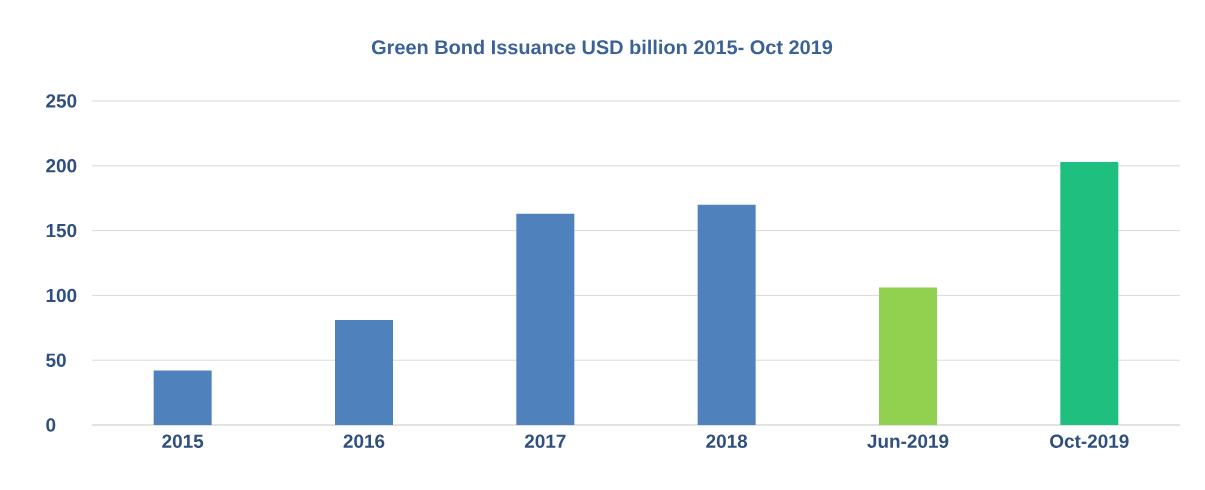 The width and height of the screenshot is (1205, 490). I want to click on x-tick-label: 2016, so click(364, 441).